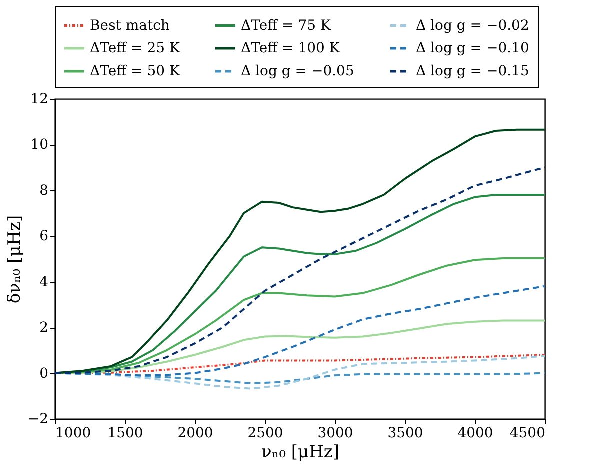  I want to click on x-axis-title: νₙ₀ [μHz], so click(300, 452).